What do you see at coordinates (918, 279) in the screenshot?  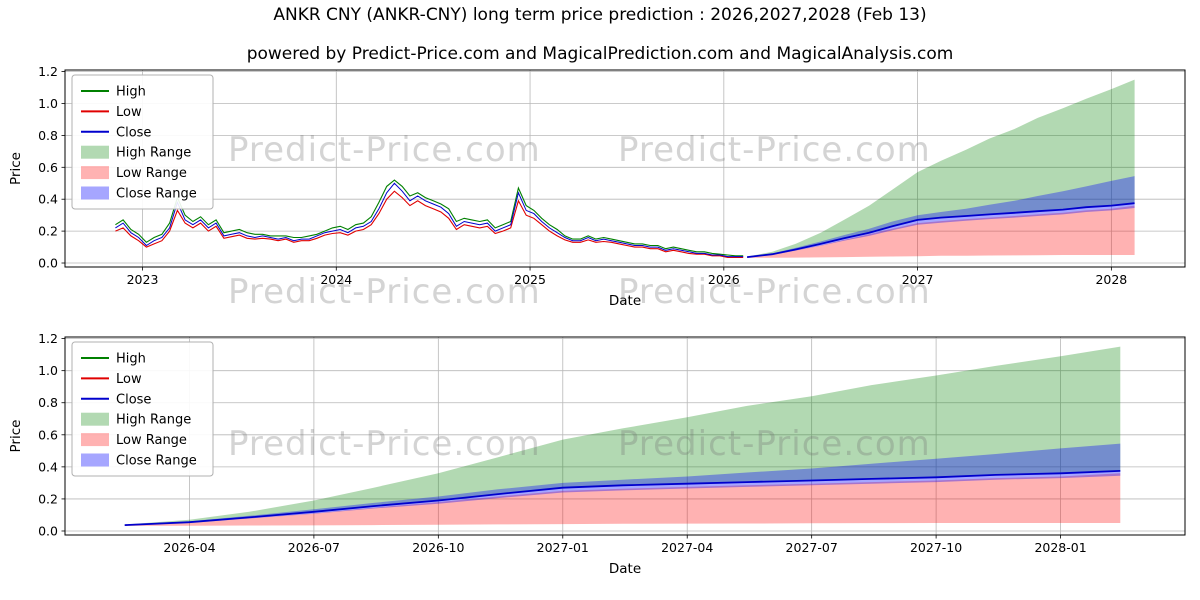 I see `x-tick-label: 2027` at bounding box center [918, 279].